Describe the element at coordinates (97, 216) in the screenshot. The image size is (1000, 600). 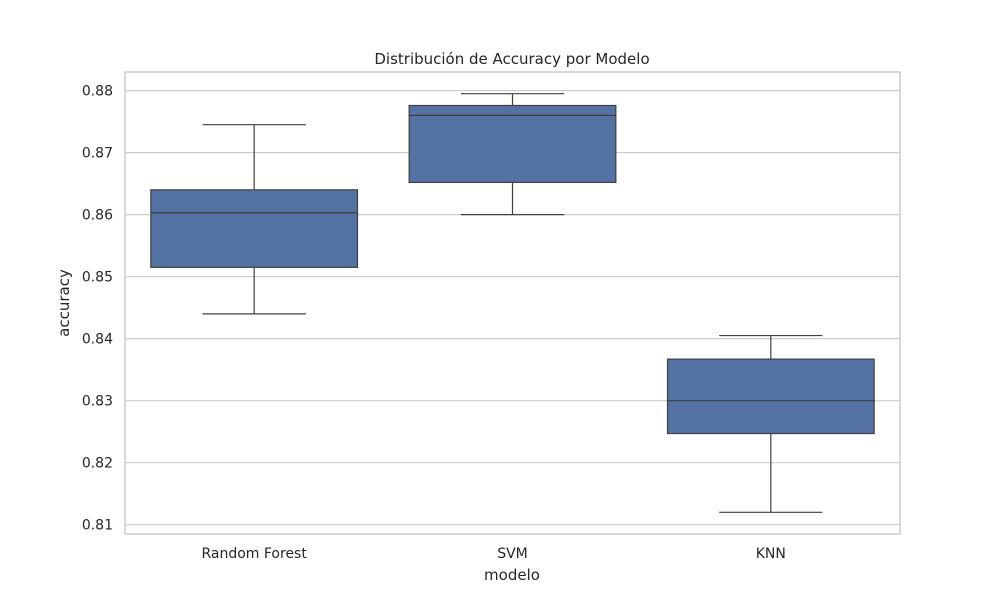
I see `y-tick-label: 0.86` at that location.